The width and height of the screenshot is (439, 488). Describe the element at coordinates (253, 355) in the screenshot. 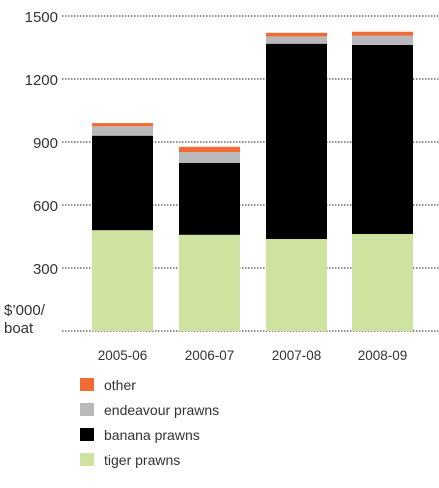

I see `x-tick-labels: 2005-06 2006-07 2007-08 2008-09` at that location.